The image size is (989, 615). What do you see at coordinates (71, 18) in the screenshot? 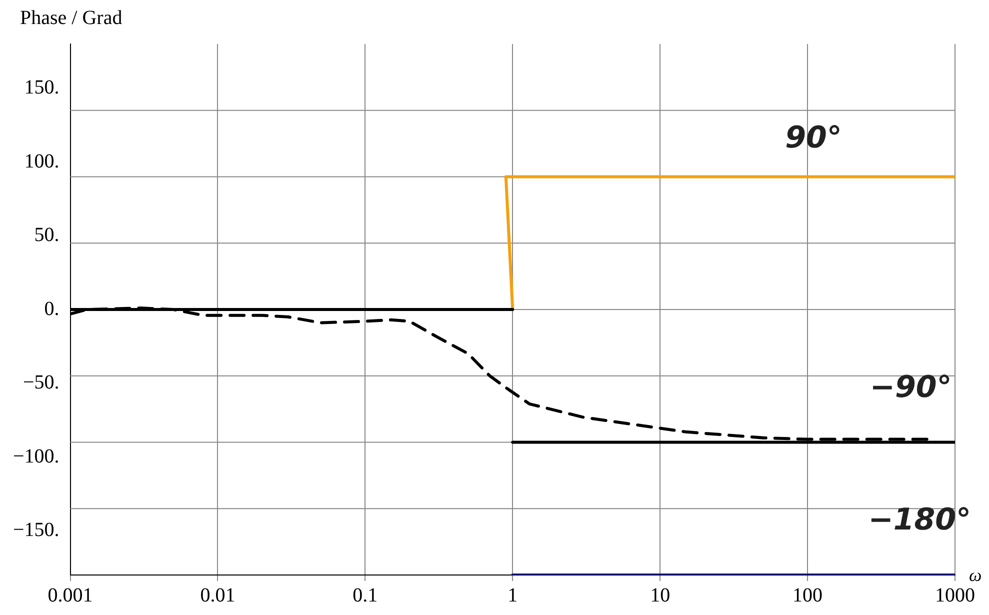
I see `y-axis-title: Phase / Grad` at bounding box center [71, 18].